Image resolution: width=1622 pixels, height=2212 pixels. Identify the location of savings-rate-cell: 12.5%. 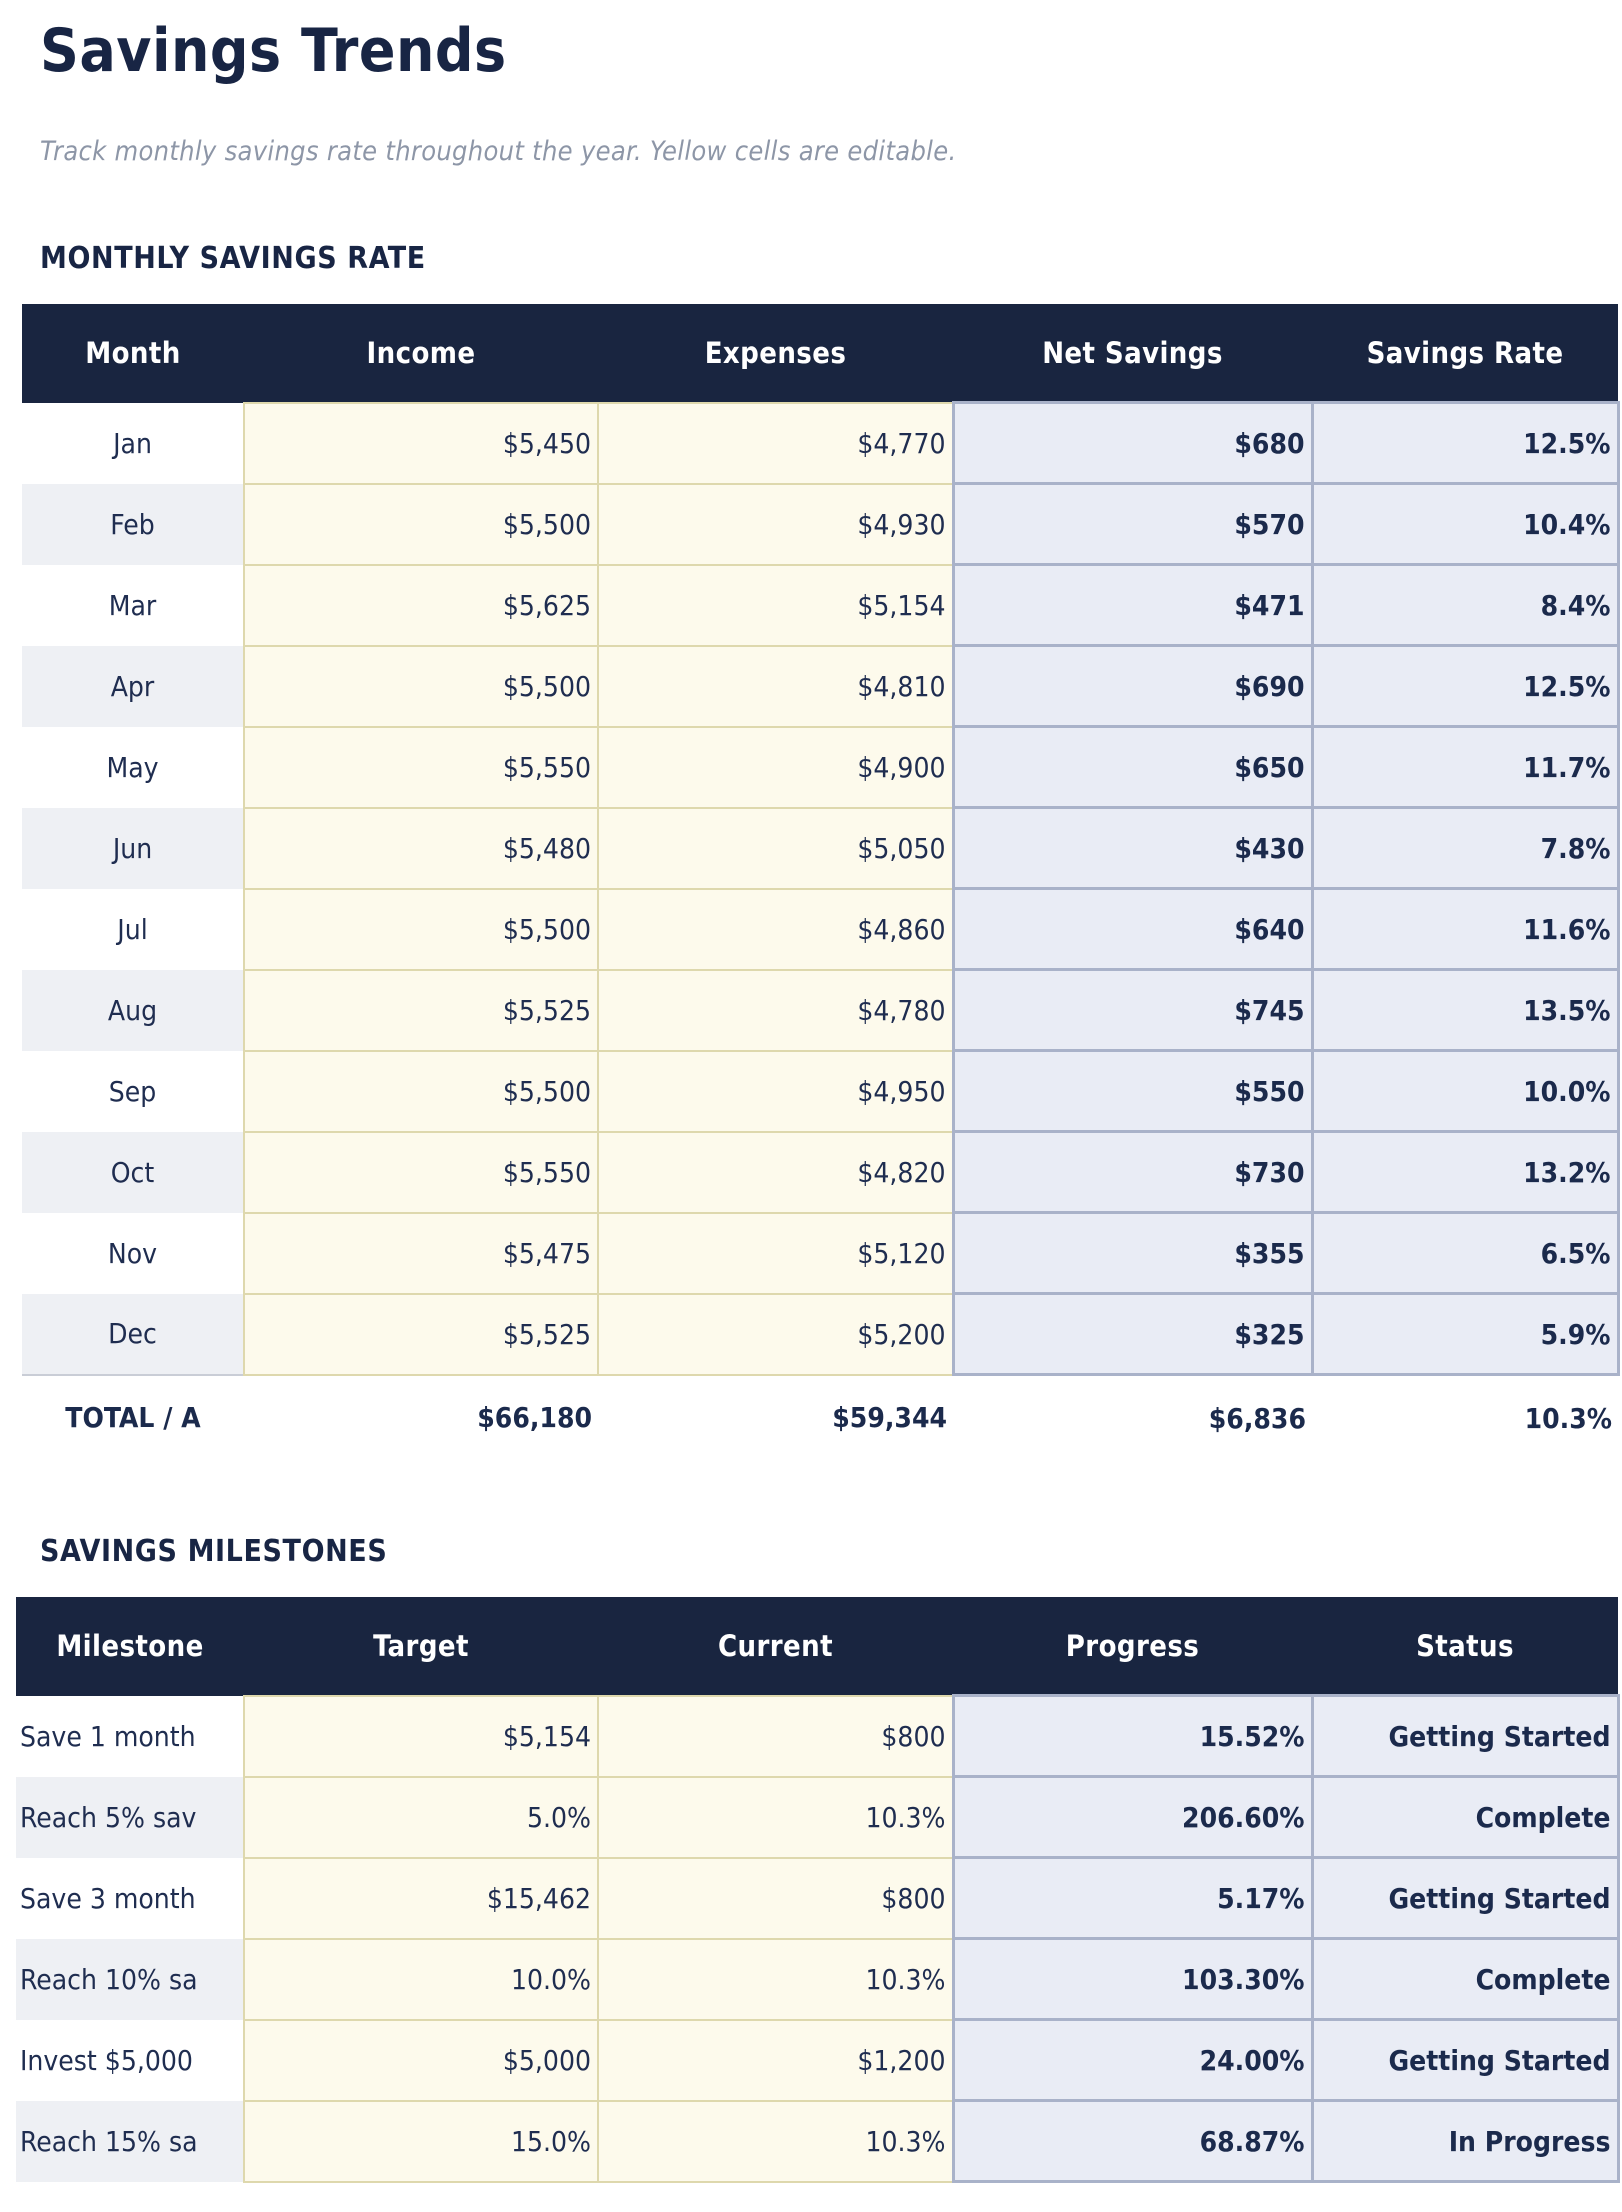
(1465, 686).